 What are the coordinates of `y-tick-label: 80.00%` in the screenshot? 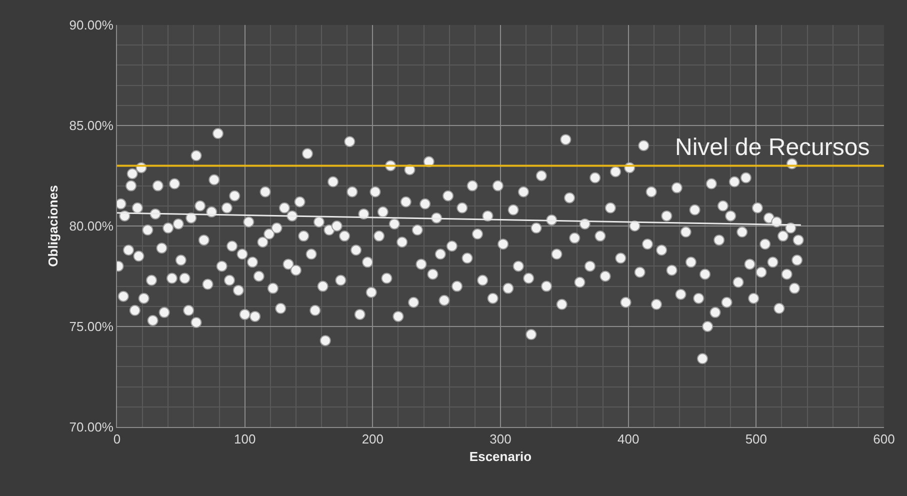 It's located at (91, 226).